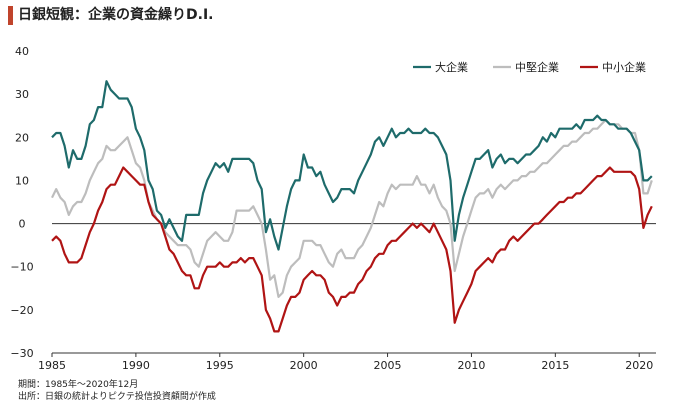  What do you see at coordinates (388, 365) in the screenshot?
I see `x-tick-label: 2005` at bounding box center [388, 365].